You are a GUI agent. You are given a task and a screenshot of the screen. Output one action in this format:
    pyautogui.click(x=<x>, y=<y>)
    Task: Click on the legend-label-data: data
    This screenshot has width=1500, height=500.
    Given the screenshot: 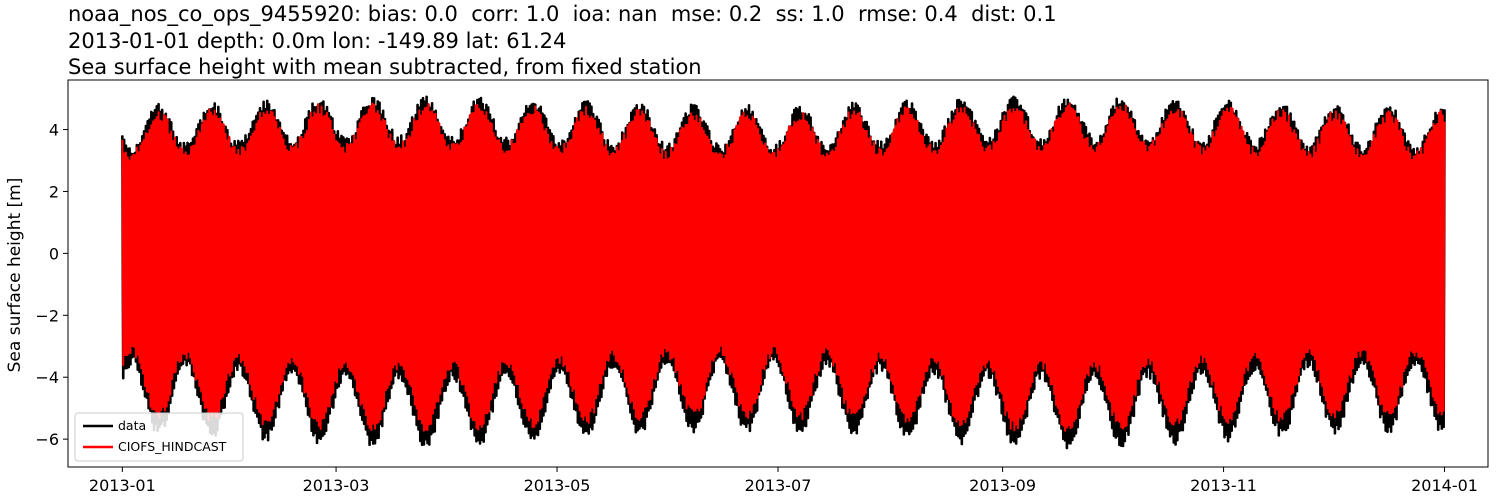 What is the action you would take?
    pyautogui.click(x=132, y=425)
    